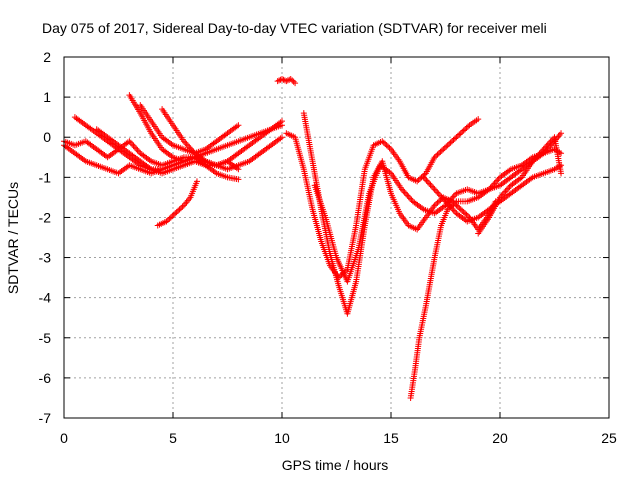  I want to click on x-tick-label: 0, so click(64, 438).